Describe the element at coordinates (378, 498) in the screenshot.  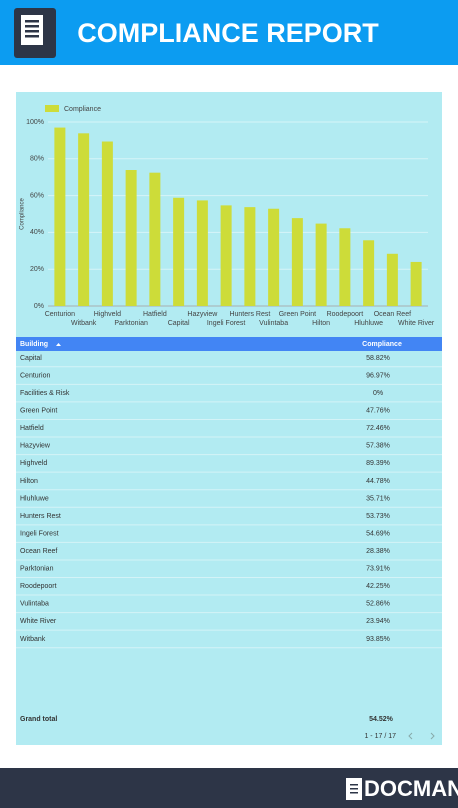
I see `cell: 35.71%` at that location.